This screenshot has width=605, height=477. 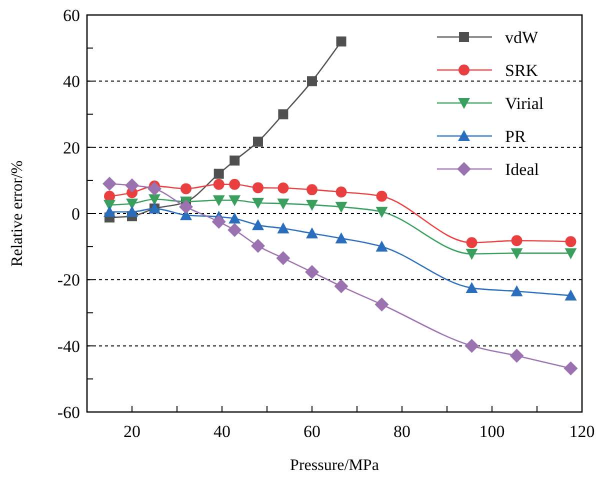 What do you see at coordinates (515, 136) in the screenshot?
I see `legend-label: PR` at bounding box center [515, 136].